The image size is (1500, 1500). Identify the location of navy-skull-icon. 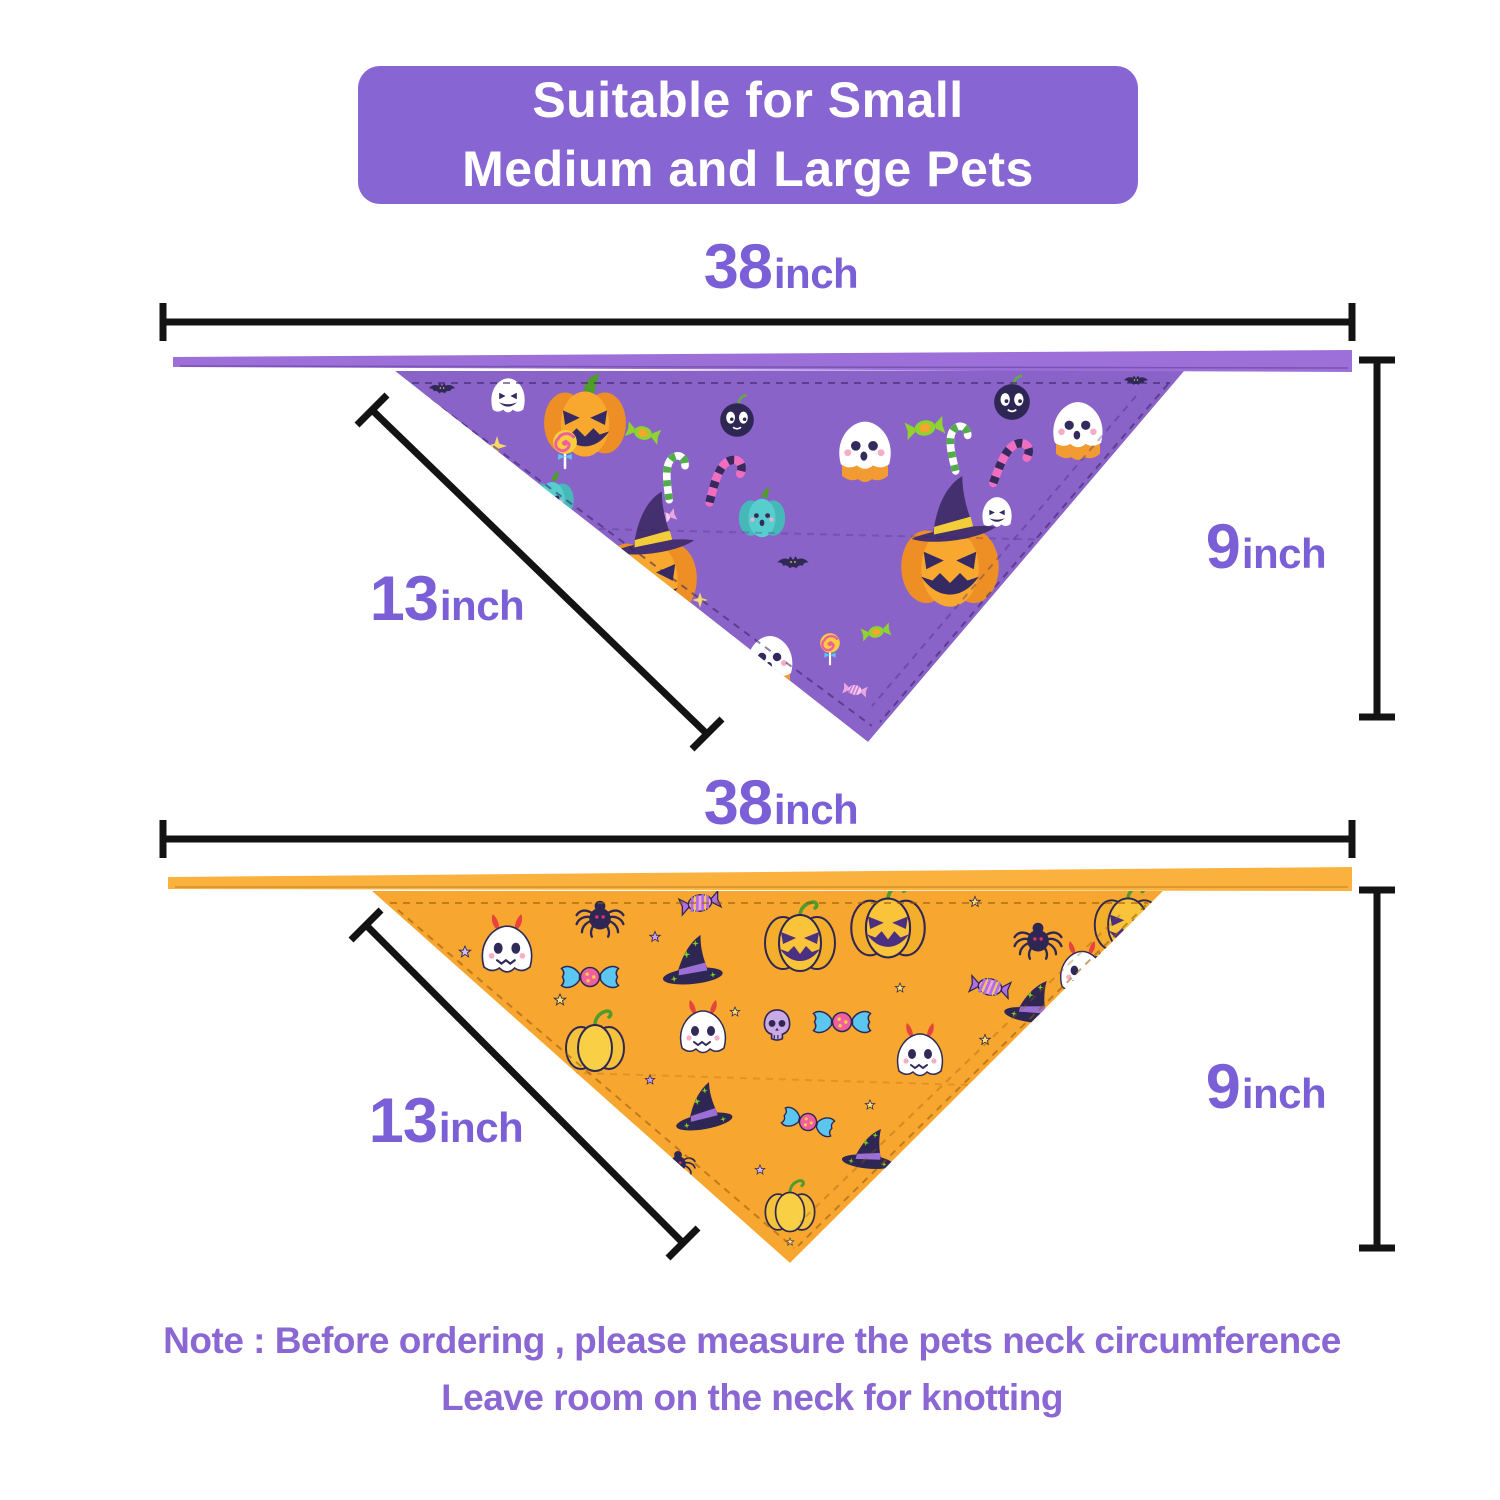
(690, 644).